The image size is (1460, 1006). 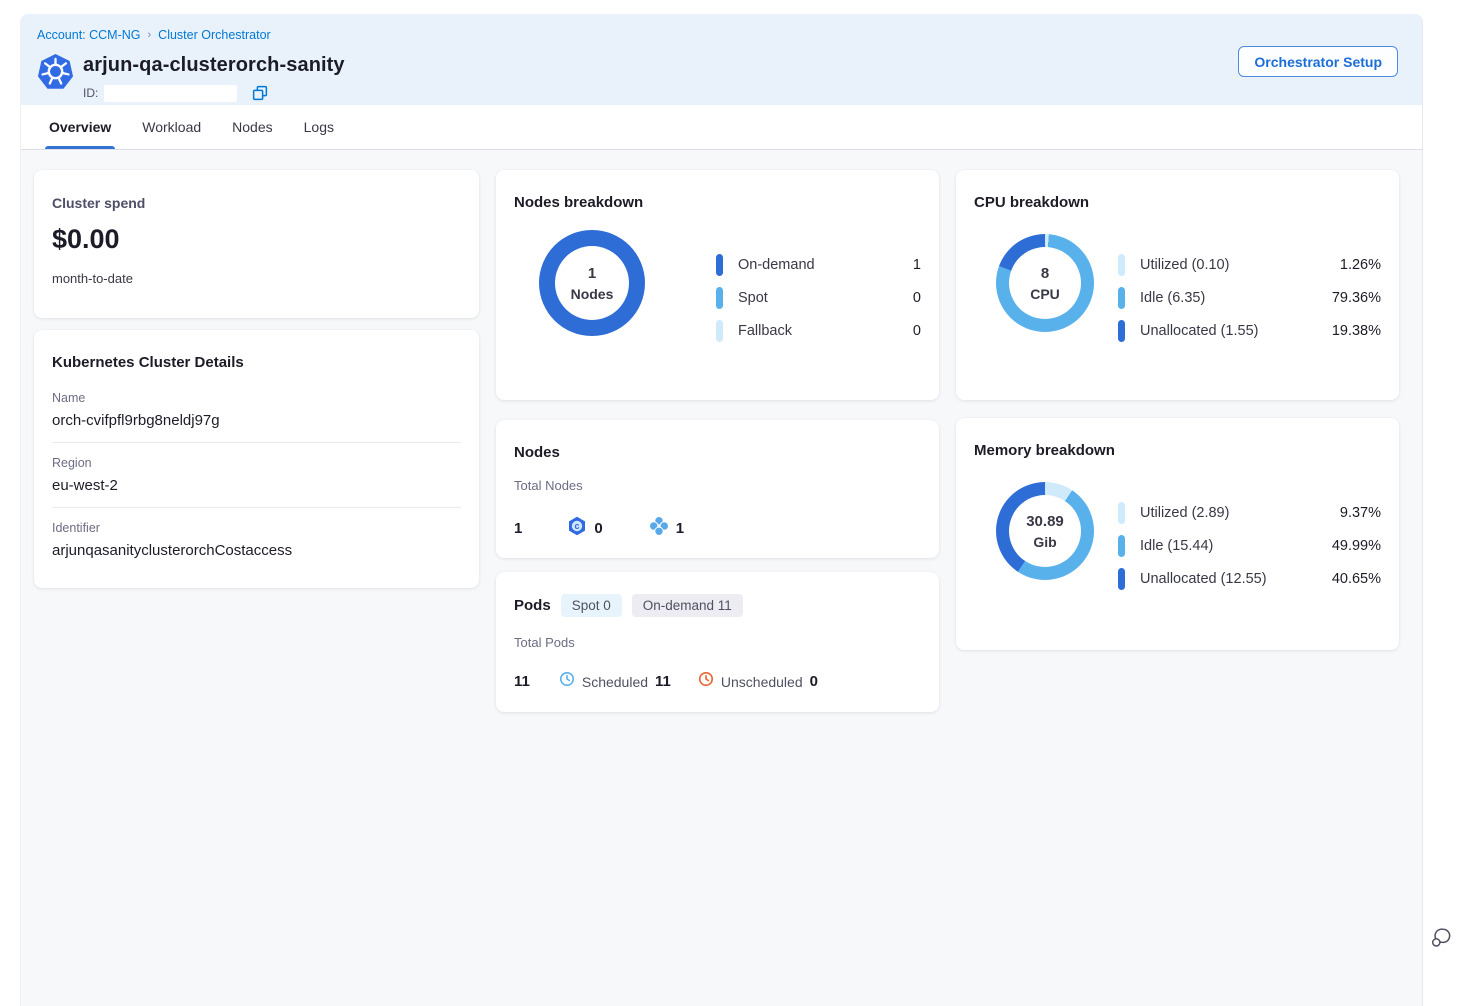 What do you see at coordinates (252, 127) in the screenshot?
I see `tab-nodes: Nodes` at bounding box center [252, 127].